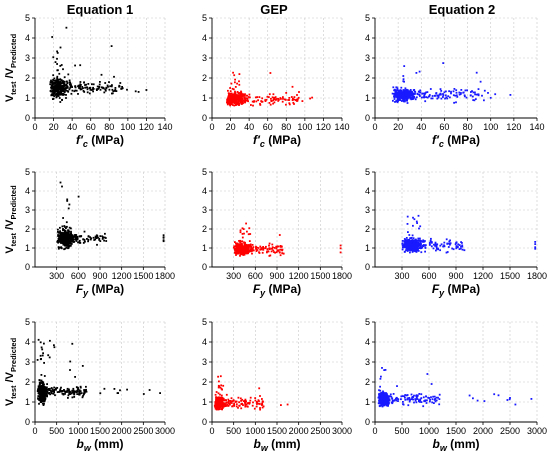  What do you see at coordinates (462, 9) in the screenshot?
I see `column-title-equation-2: Equation 2` at bounding box center [462, 9].